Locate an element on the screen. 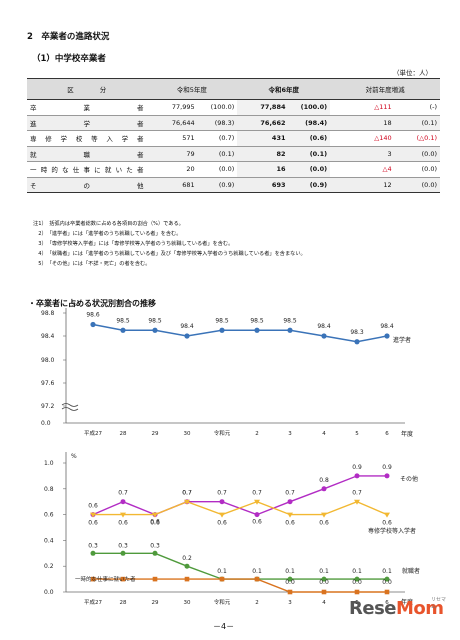 This screenshot has width=460, height=640. section-title: 2 卒業者の進路状況 is located at coordinates (68, 37).